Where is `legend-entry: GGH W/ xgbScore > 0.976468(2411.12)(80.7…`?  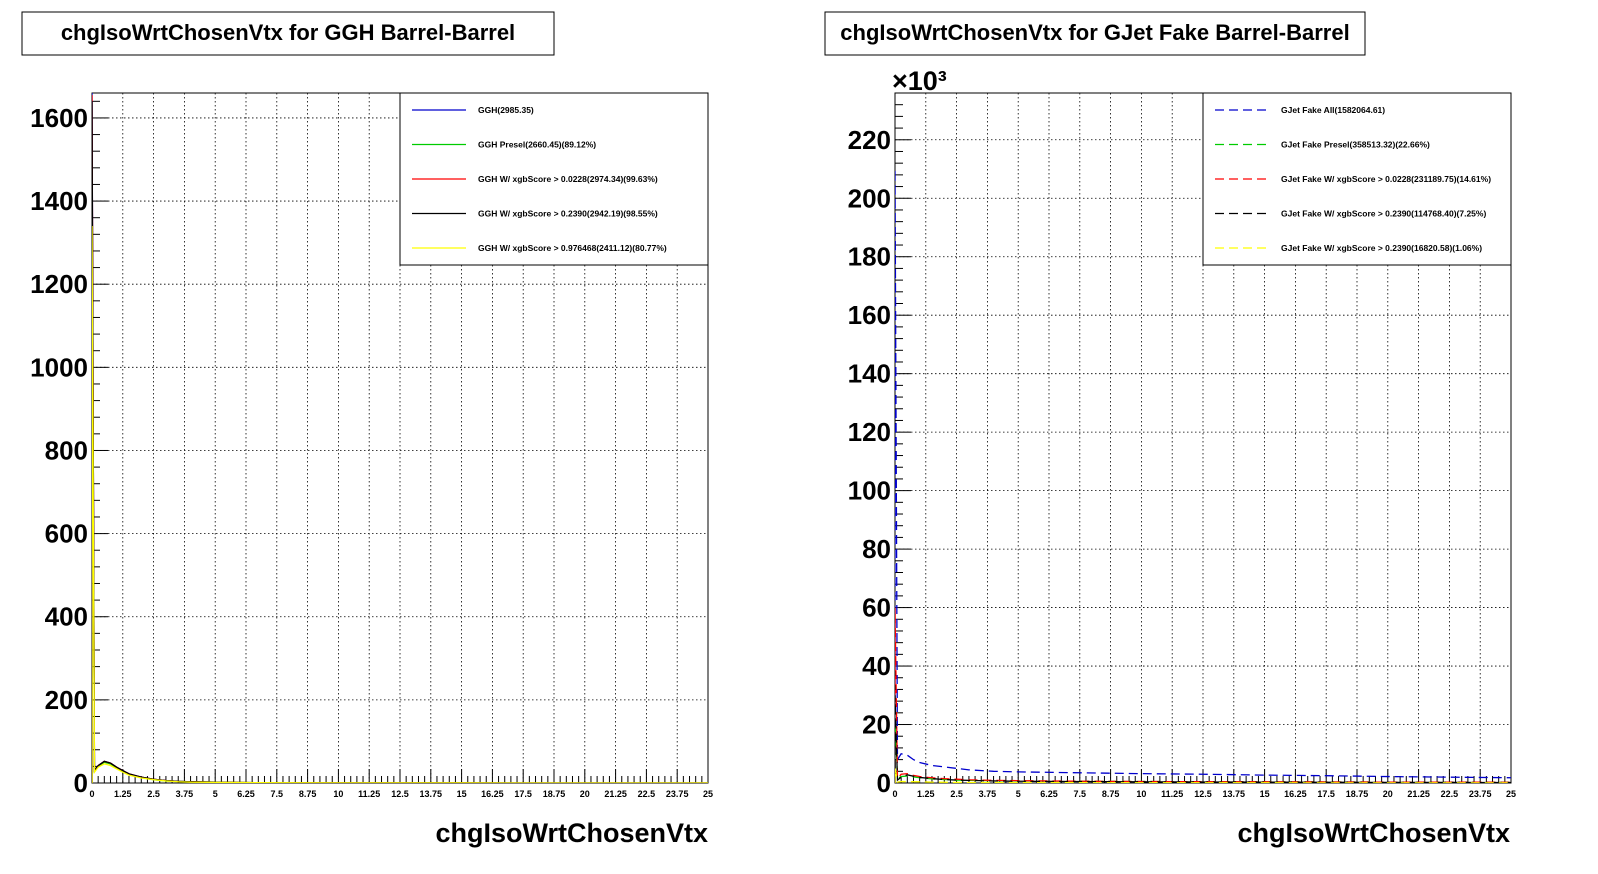 legend-entry: GGH W/ xgbScore > 0.976468(2411.12)(80.7… is located at coordinates (572, 248).